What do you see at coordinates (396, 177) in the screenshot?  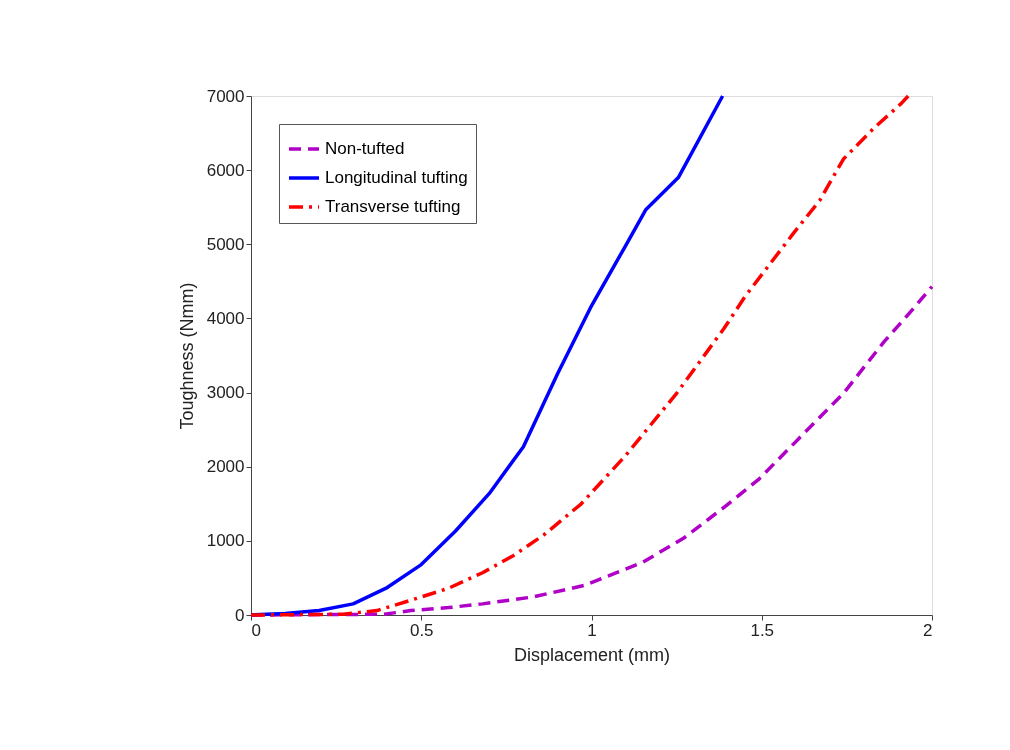 I see `legend-label: Longitudinal tufting` at bounding box center [396, 177].